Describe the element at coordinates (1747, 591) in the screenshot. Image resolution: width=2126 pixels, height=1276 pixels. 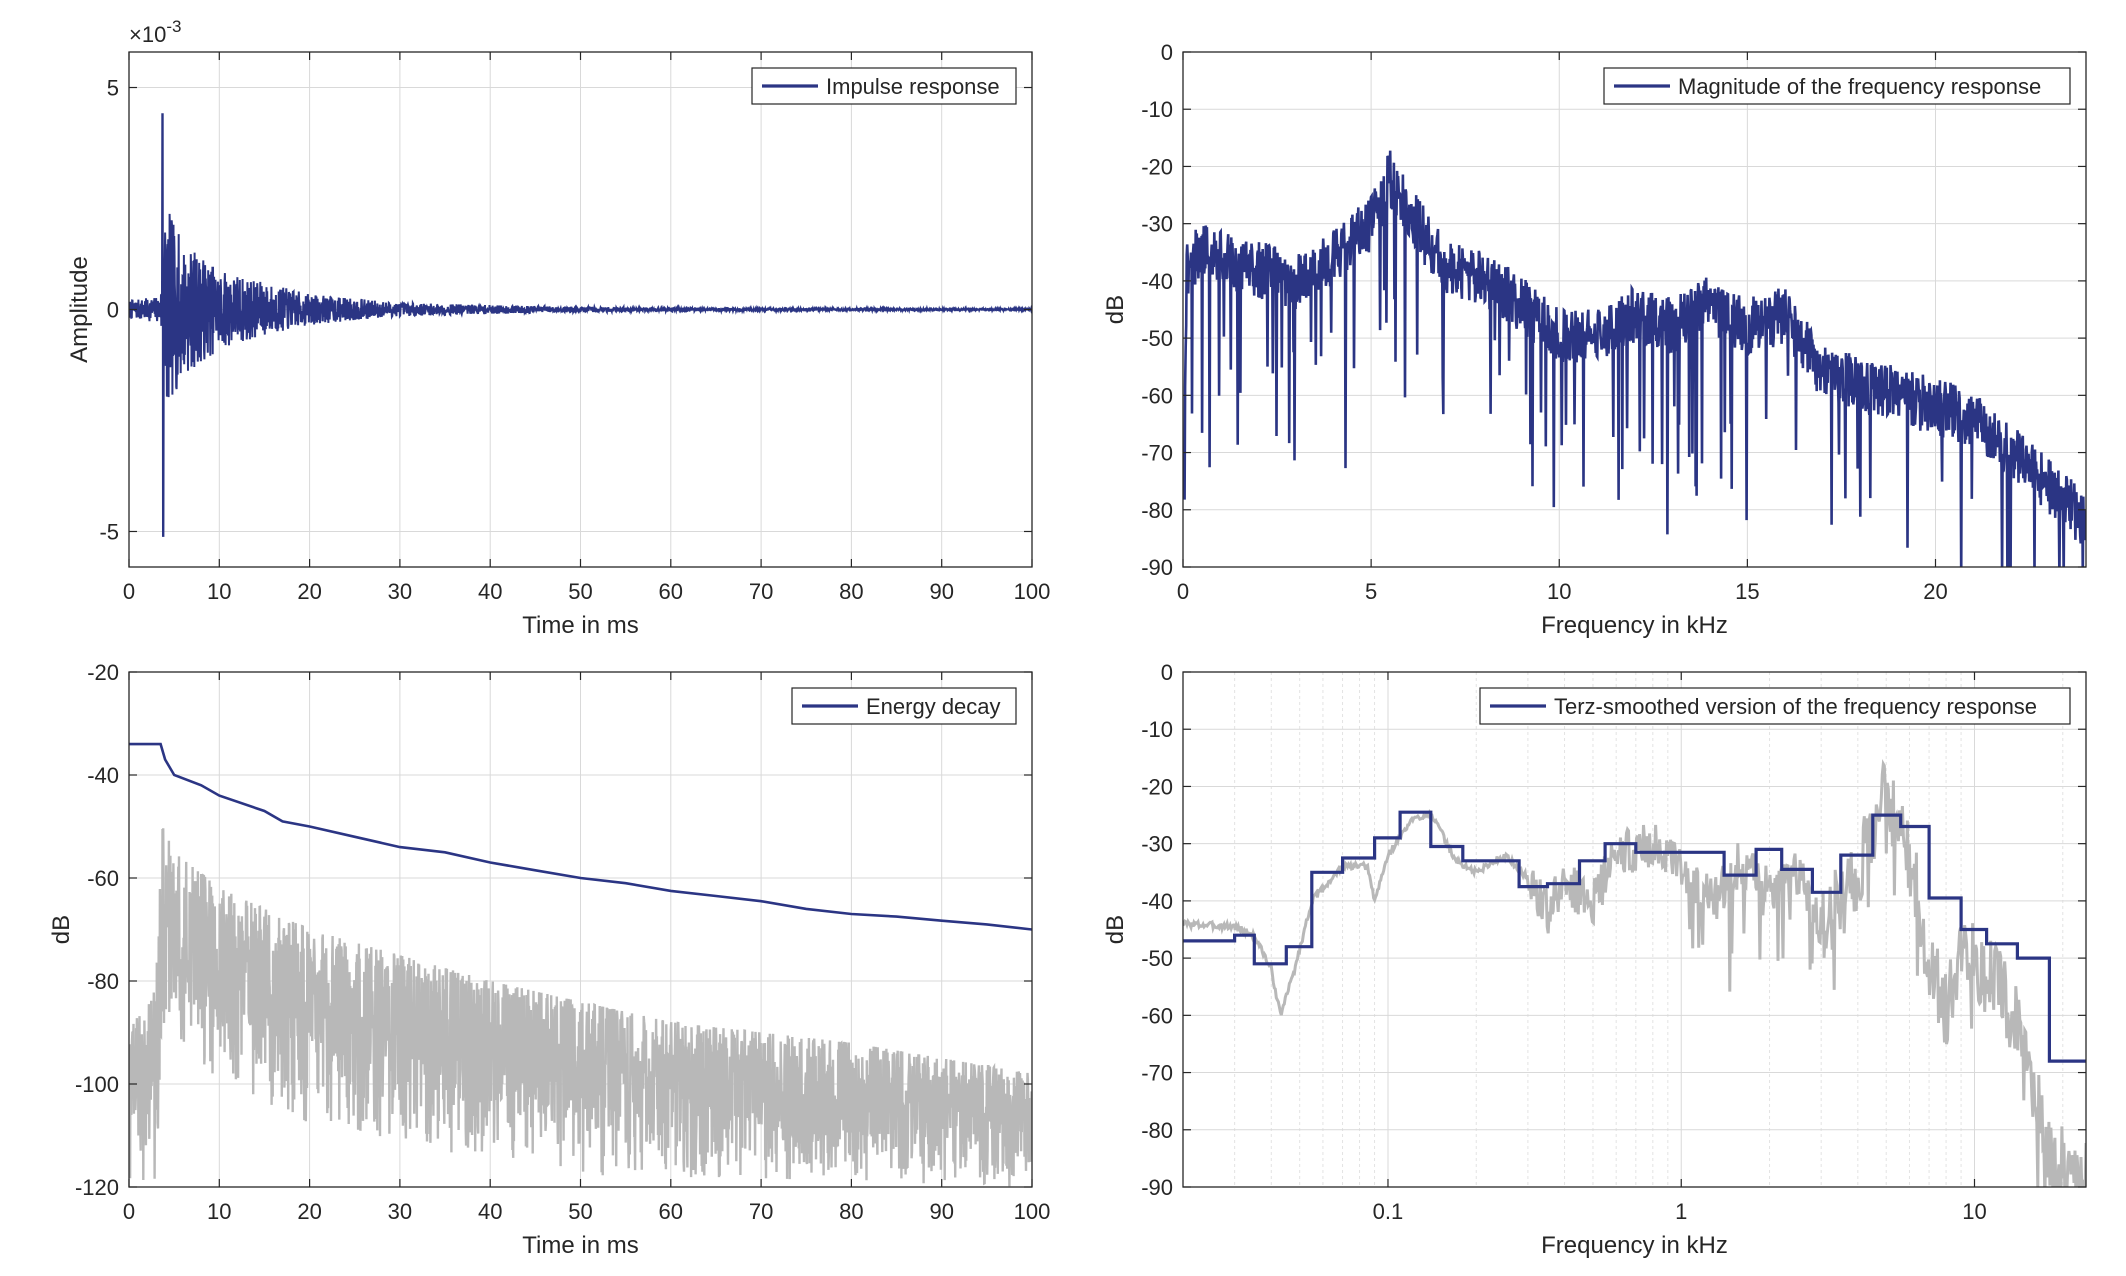
I see `x-tick-label: 15` at that location.